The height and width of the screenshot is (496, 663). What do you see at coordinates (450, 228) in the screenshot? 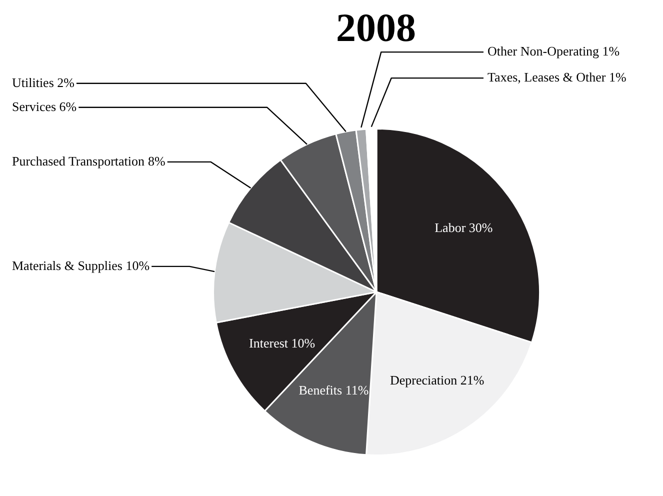
I see `slice-label: Labor` at bounding box center [450, 228].